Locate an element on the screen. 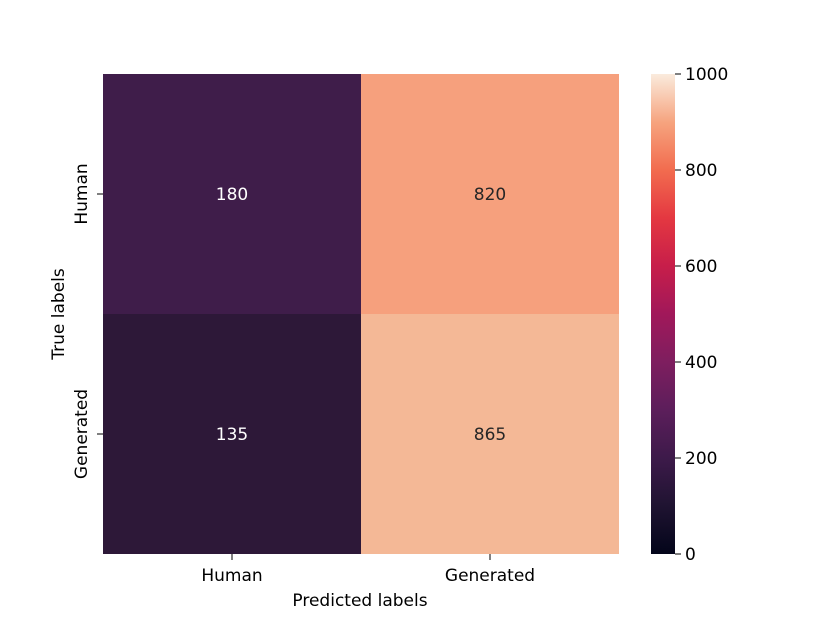 Image resolution: width=830 pixels, height=623 pixels. y-tick-label: Human is located at coordinates (82, 193).